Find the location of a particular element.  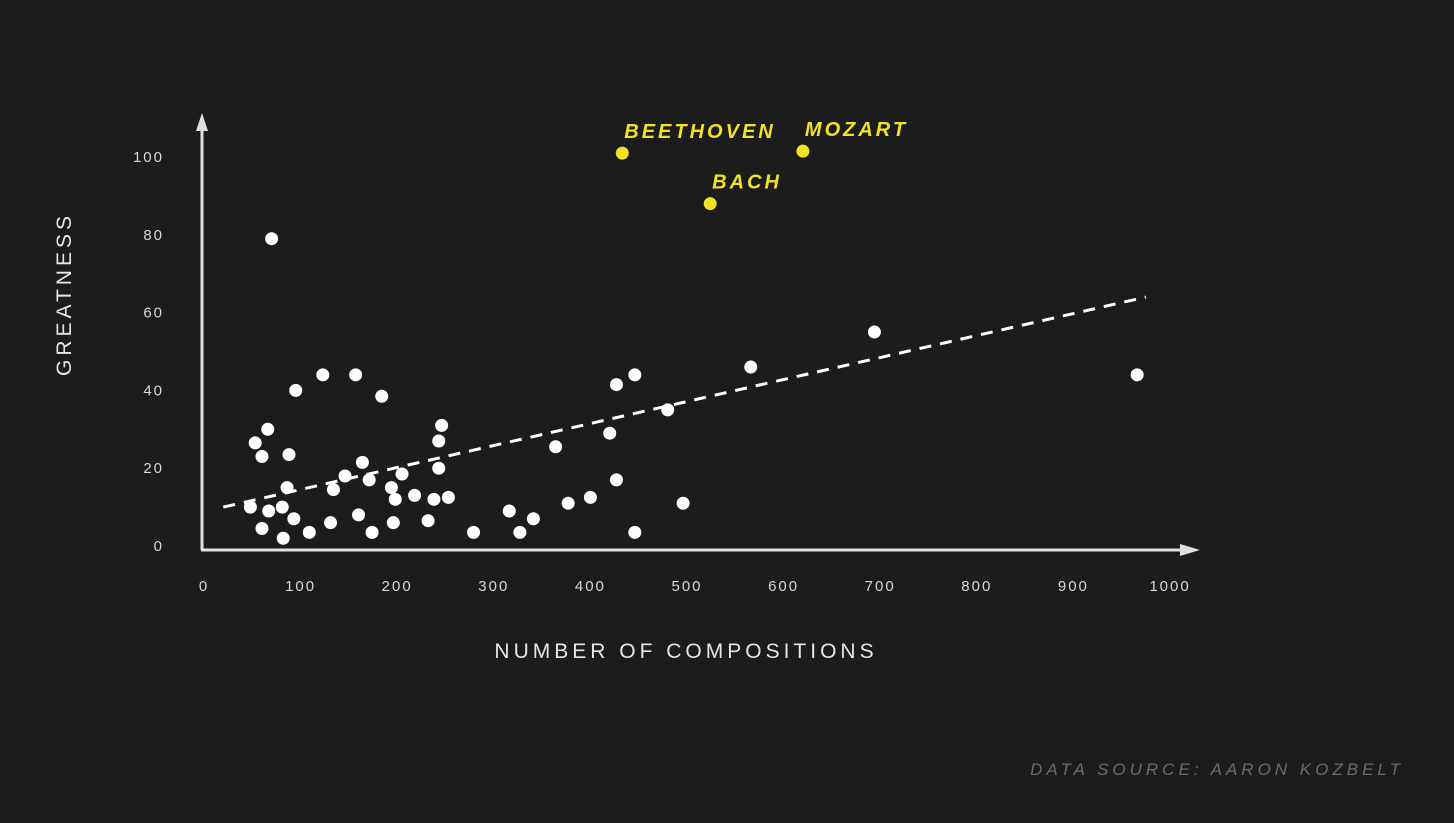

x-axis-title: NUMBER OF COMPOSITIONS is located at coordinates (685, 651).